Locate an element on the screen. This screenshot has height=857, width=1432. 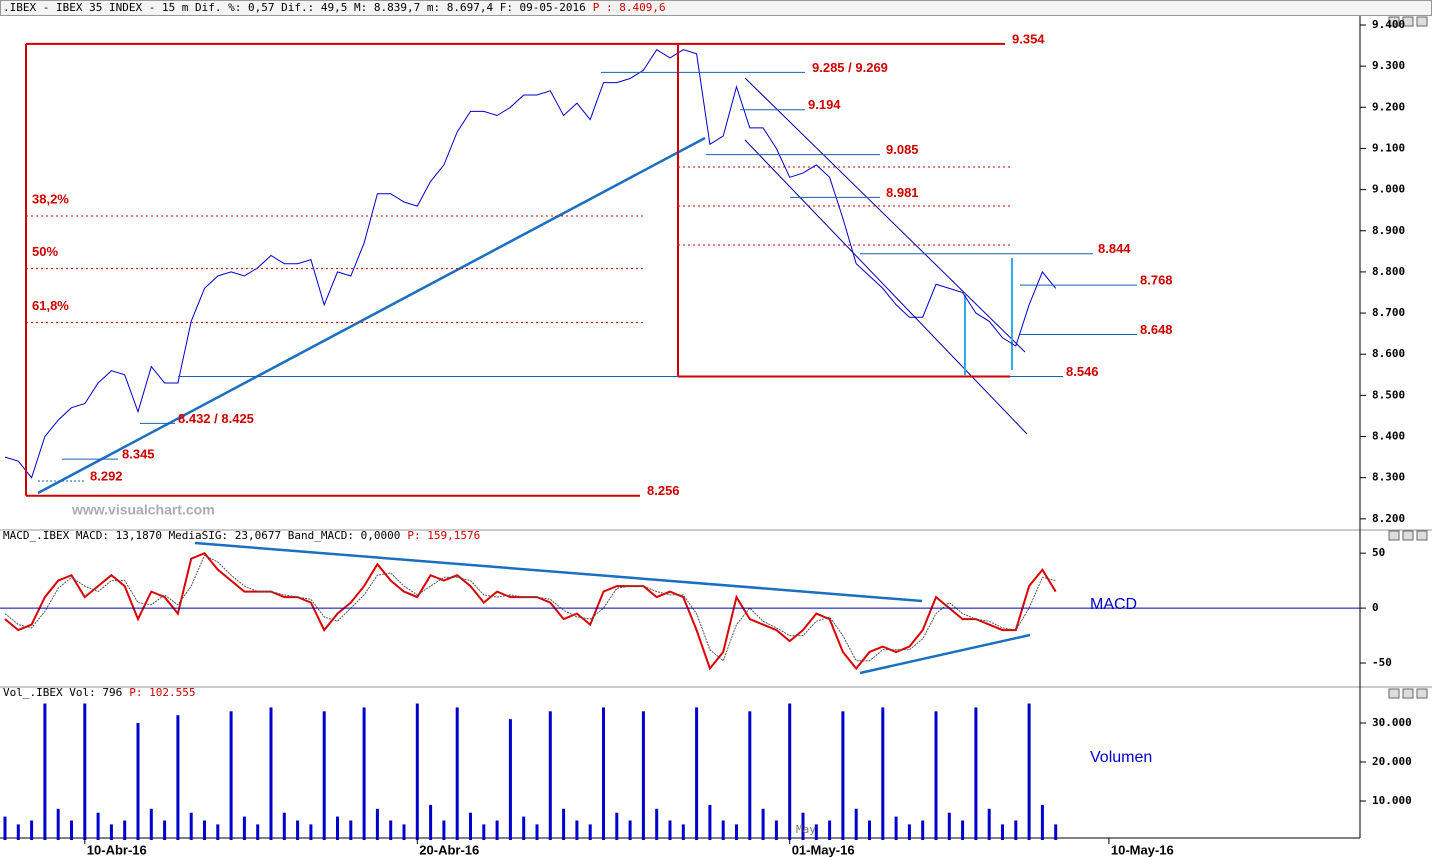
y-tick-label: 8.600 is located at coordinates (1388, 353).